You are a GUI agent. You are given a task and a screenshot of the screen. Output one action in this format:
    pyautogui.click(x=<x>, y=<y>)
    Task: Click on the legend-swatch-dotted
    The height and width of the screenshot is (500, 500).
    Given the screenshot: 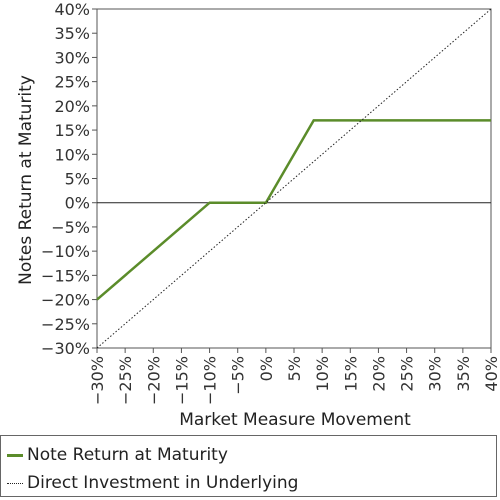 What is the action you would take?
    pyautogui.click(x=15, y=483)
    